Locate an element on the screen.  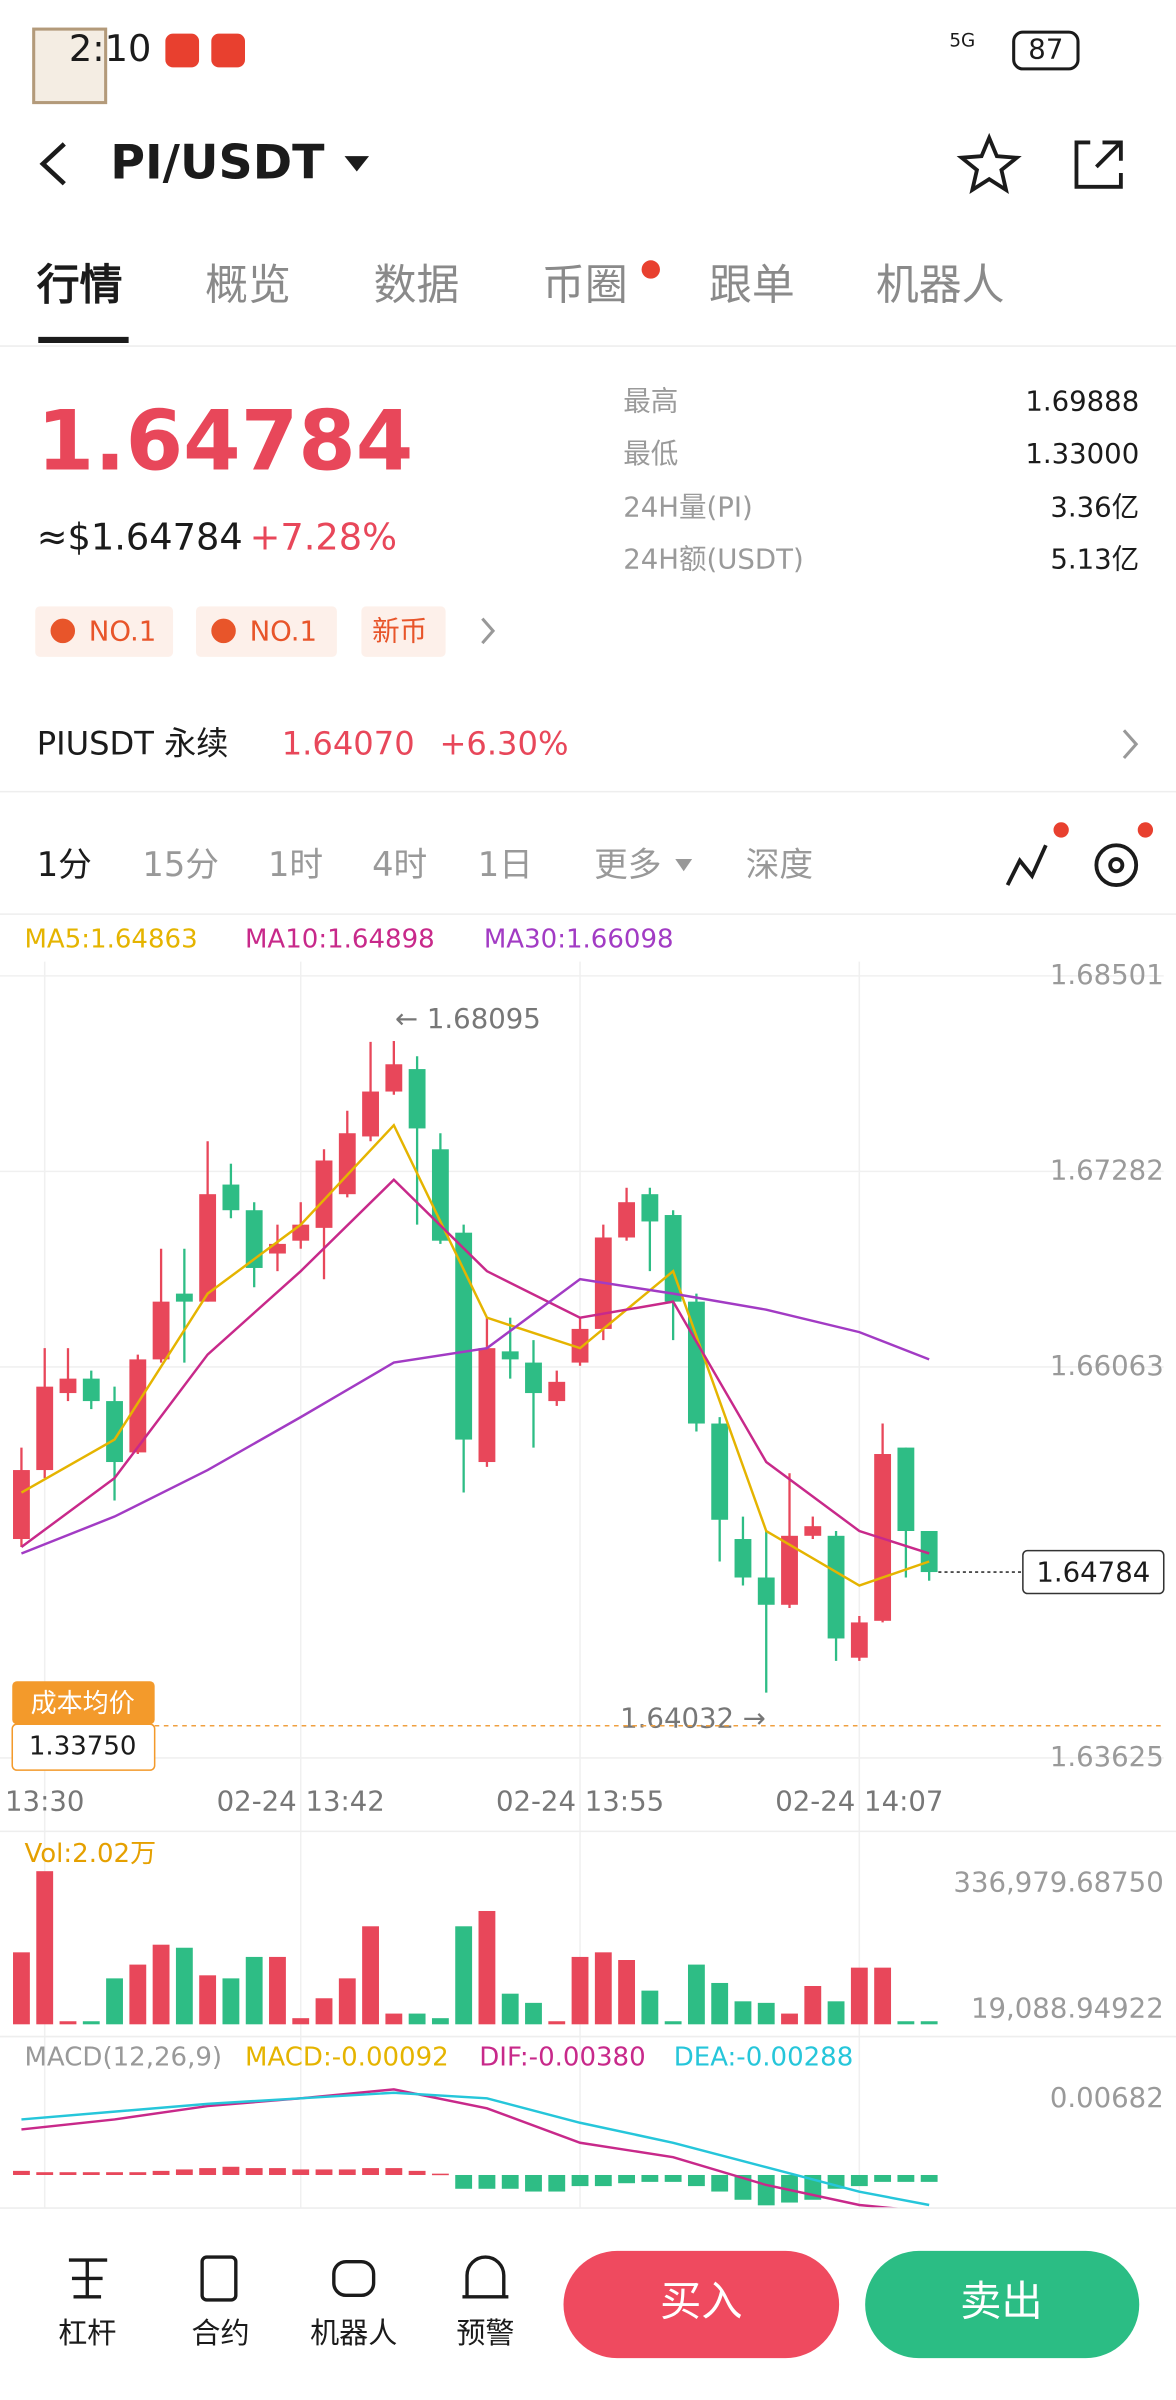
more-arrow is located at coordinates (488, 631).